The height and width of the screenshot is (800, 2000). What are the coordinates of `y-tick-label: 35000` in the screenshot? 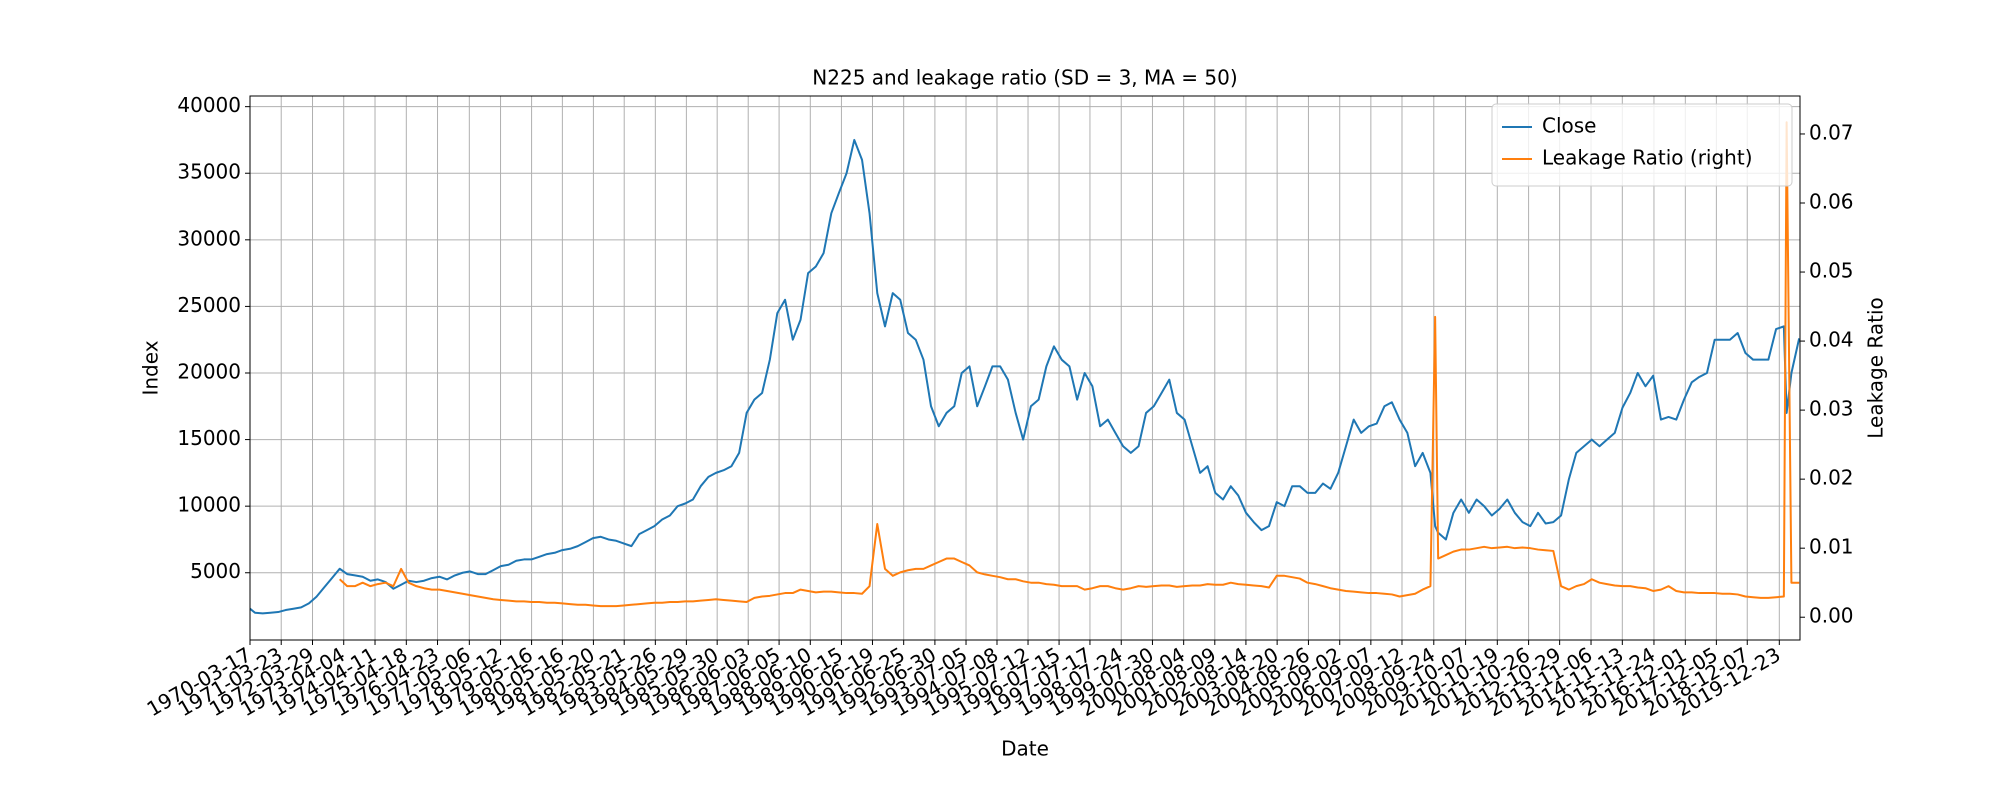 It's located at (209, 172).